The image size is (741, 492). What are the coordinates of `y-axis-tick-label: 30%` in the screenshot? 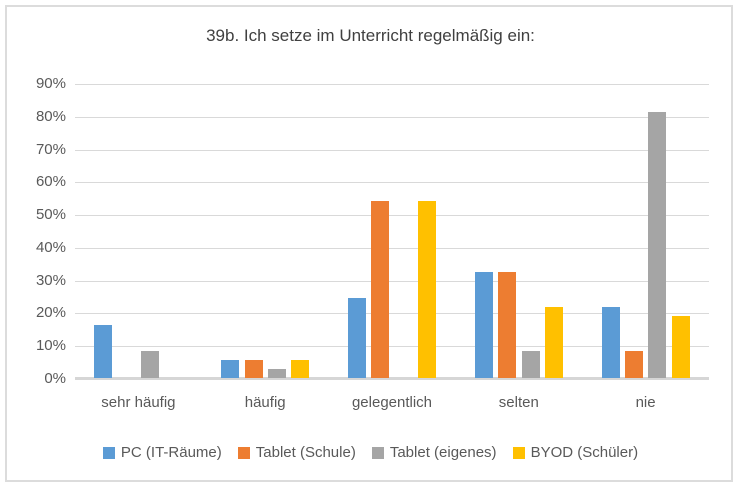 It's located at (50, 280).